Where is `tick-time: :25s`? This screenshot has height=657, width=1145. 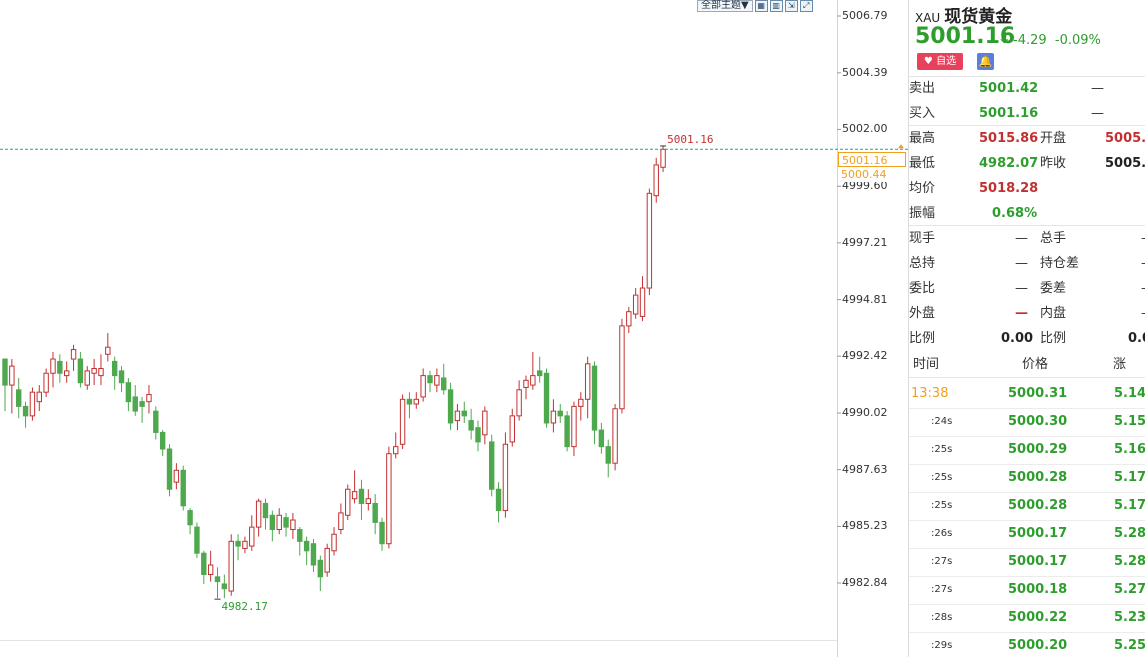
tick-time: :25s is located at coordinates (942, 477).